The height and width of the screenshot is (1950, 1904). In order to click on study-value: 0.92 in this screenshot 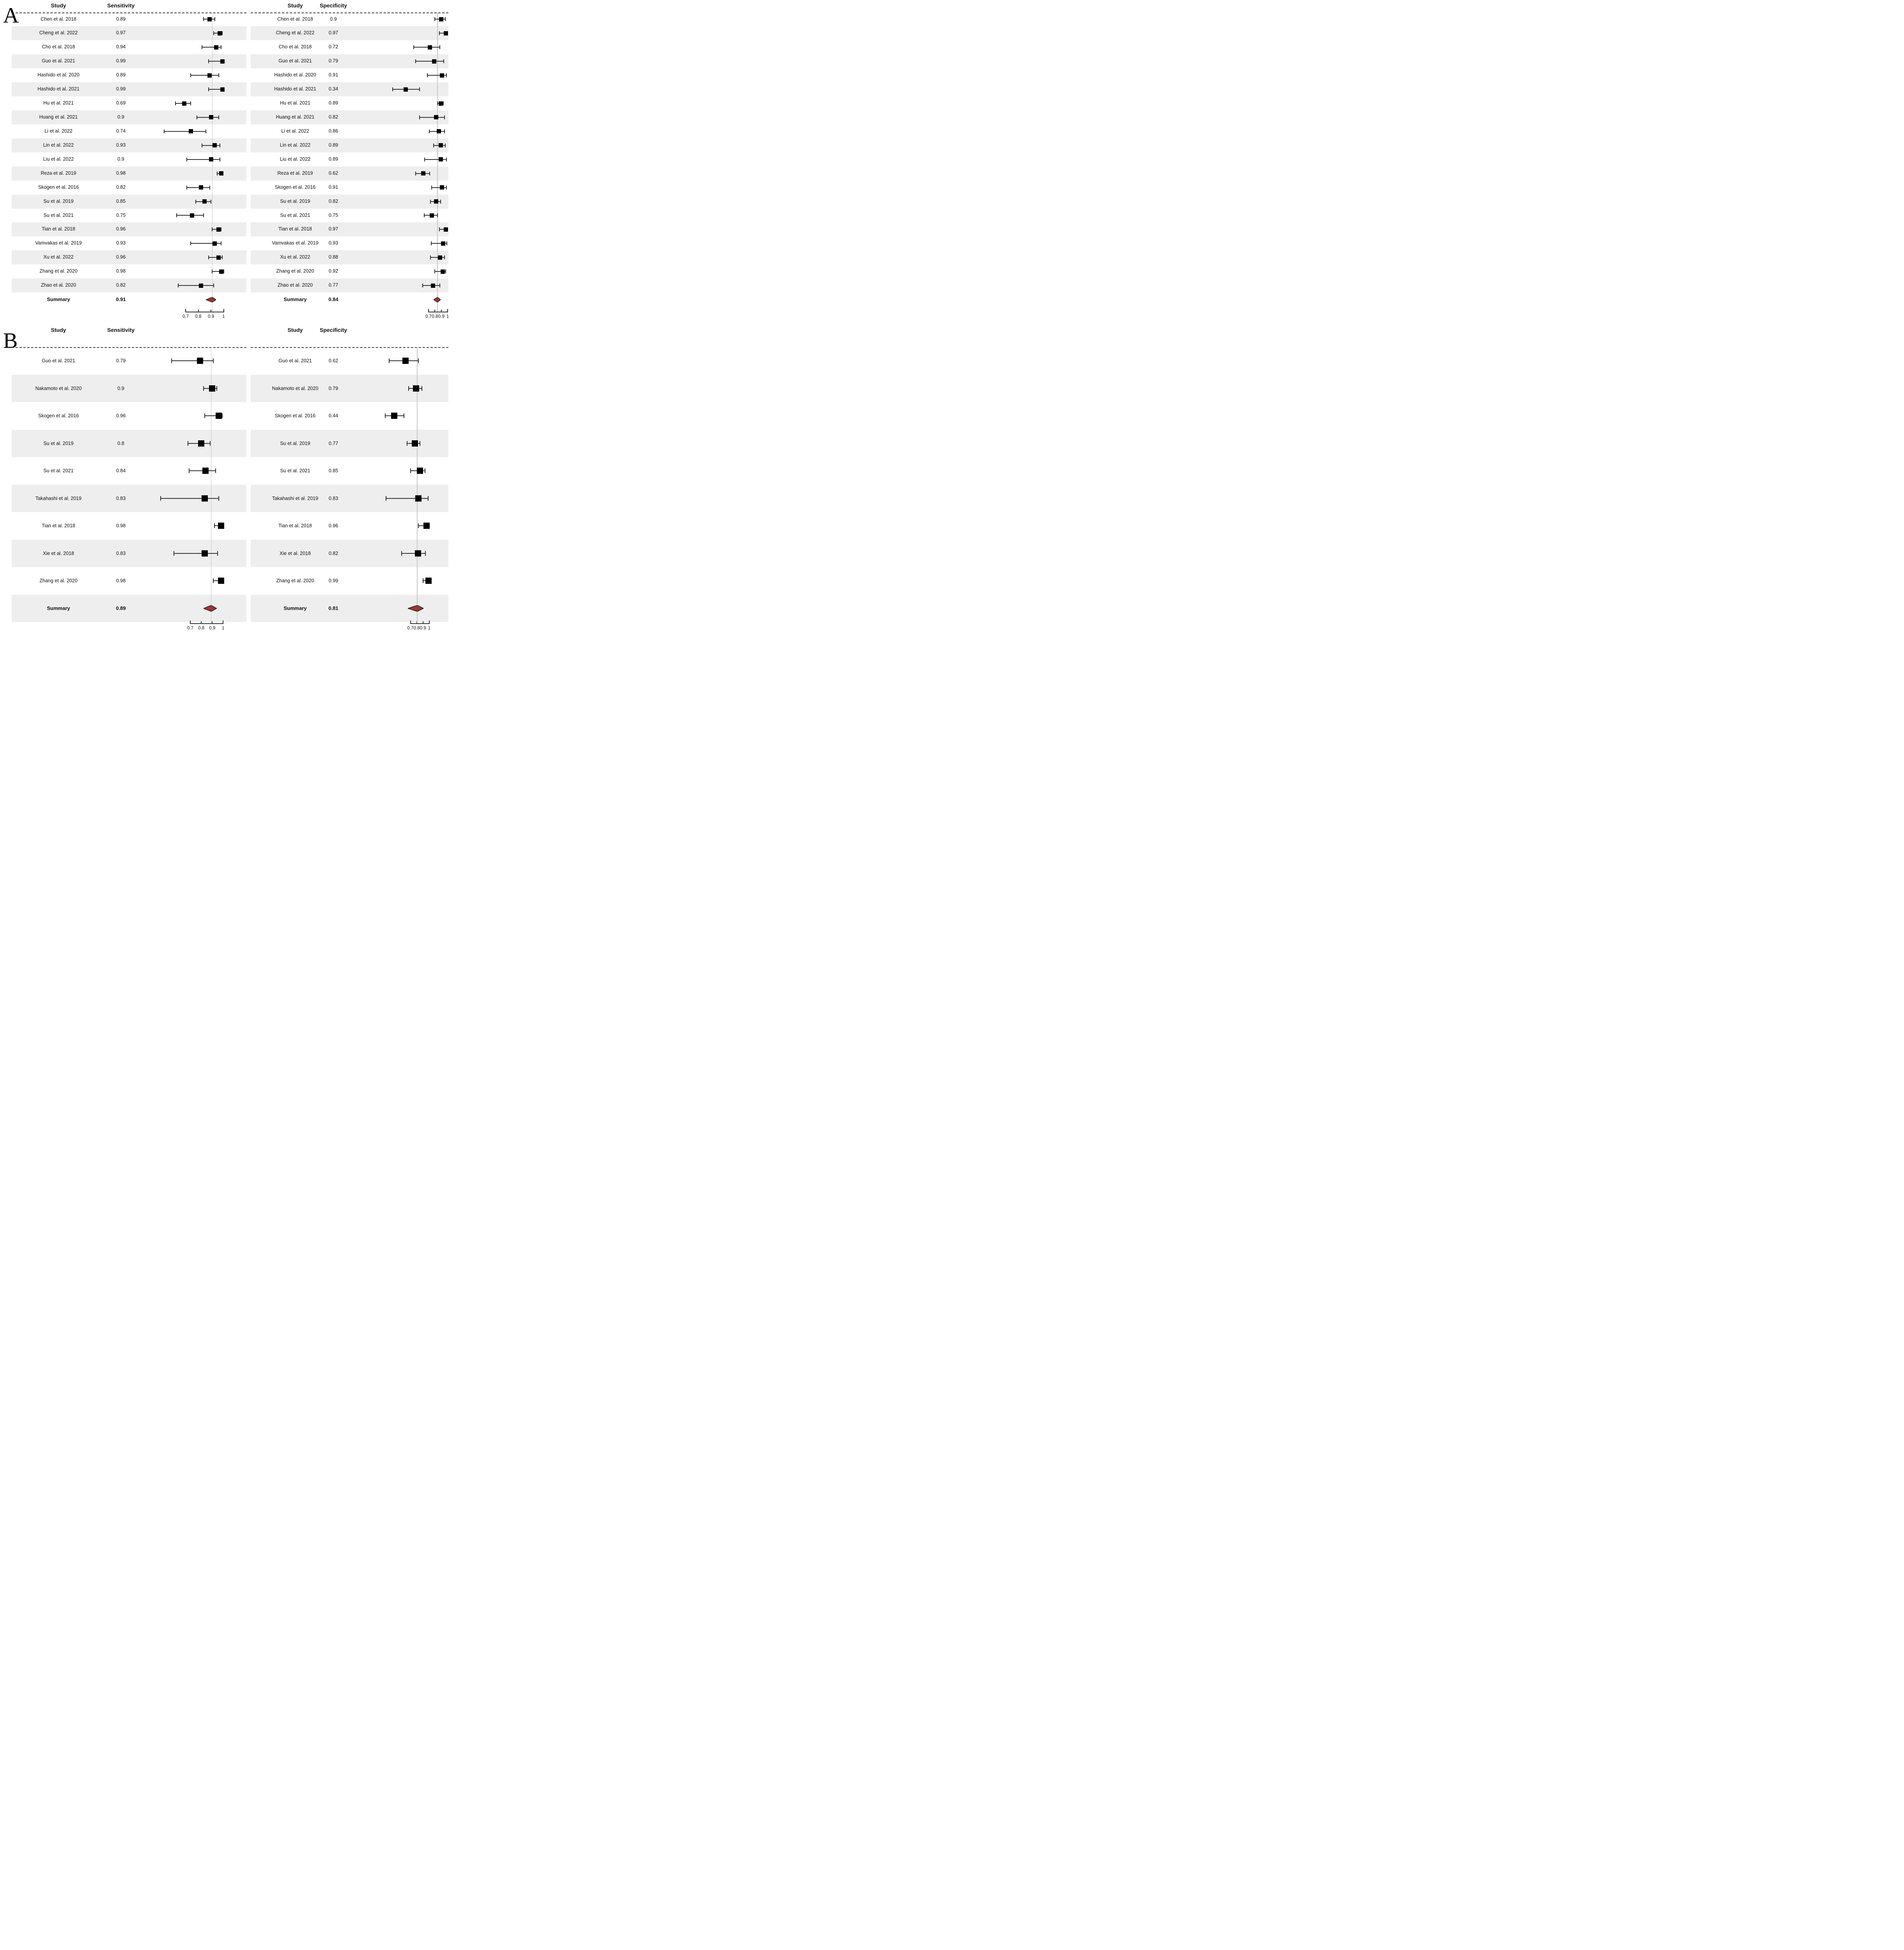, I will do `click(333, 271)`.